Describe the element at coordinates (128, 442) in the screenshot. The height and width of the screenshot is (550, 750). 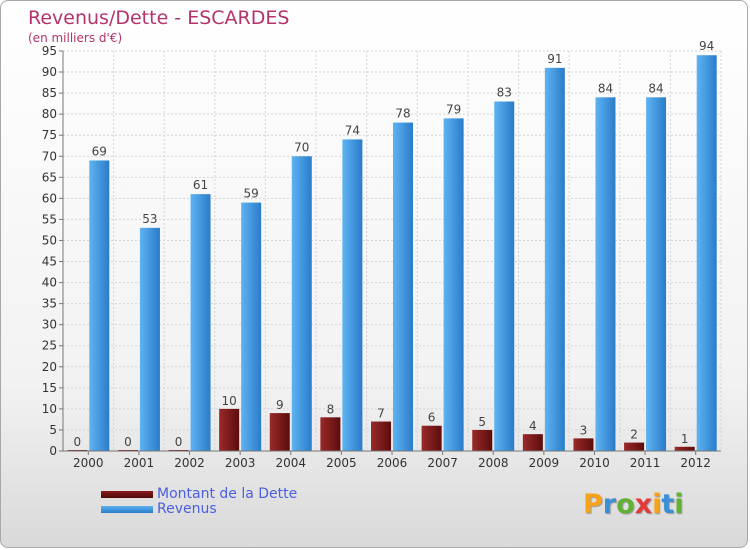
I see `value-label-dette-2001: 0` at that location.